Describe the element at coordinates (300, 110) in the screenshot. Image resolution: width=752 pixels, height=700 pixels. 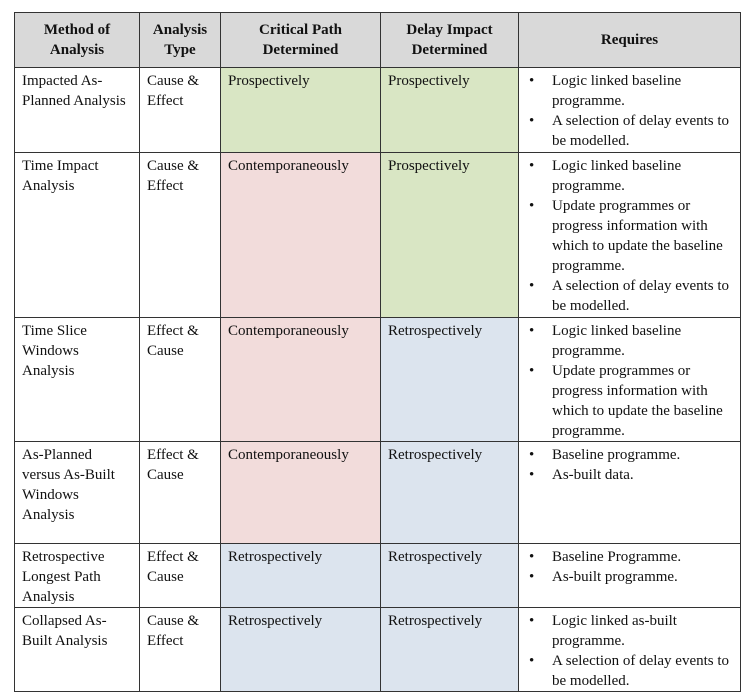
I see `critical-path-cell: Prospectively` at that location.